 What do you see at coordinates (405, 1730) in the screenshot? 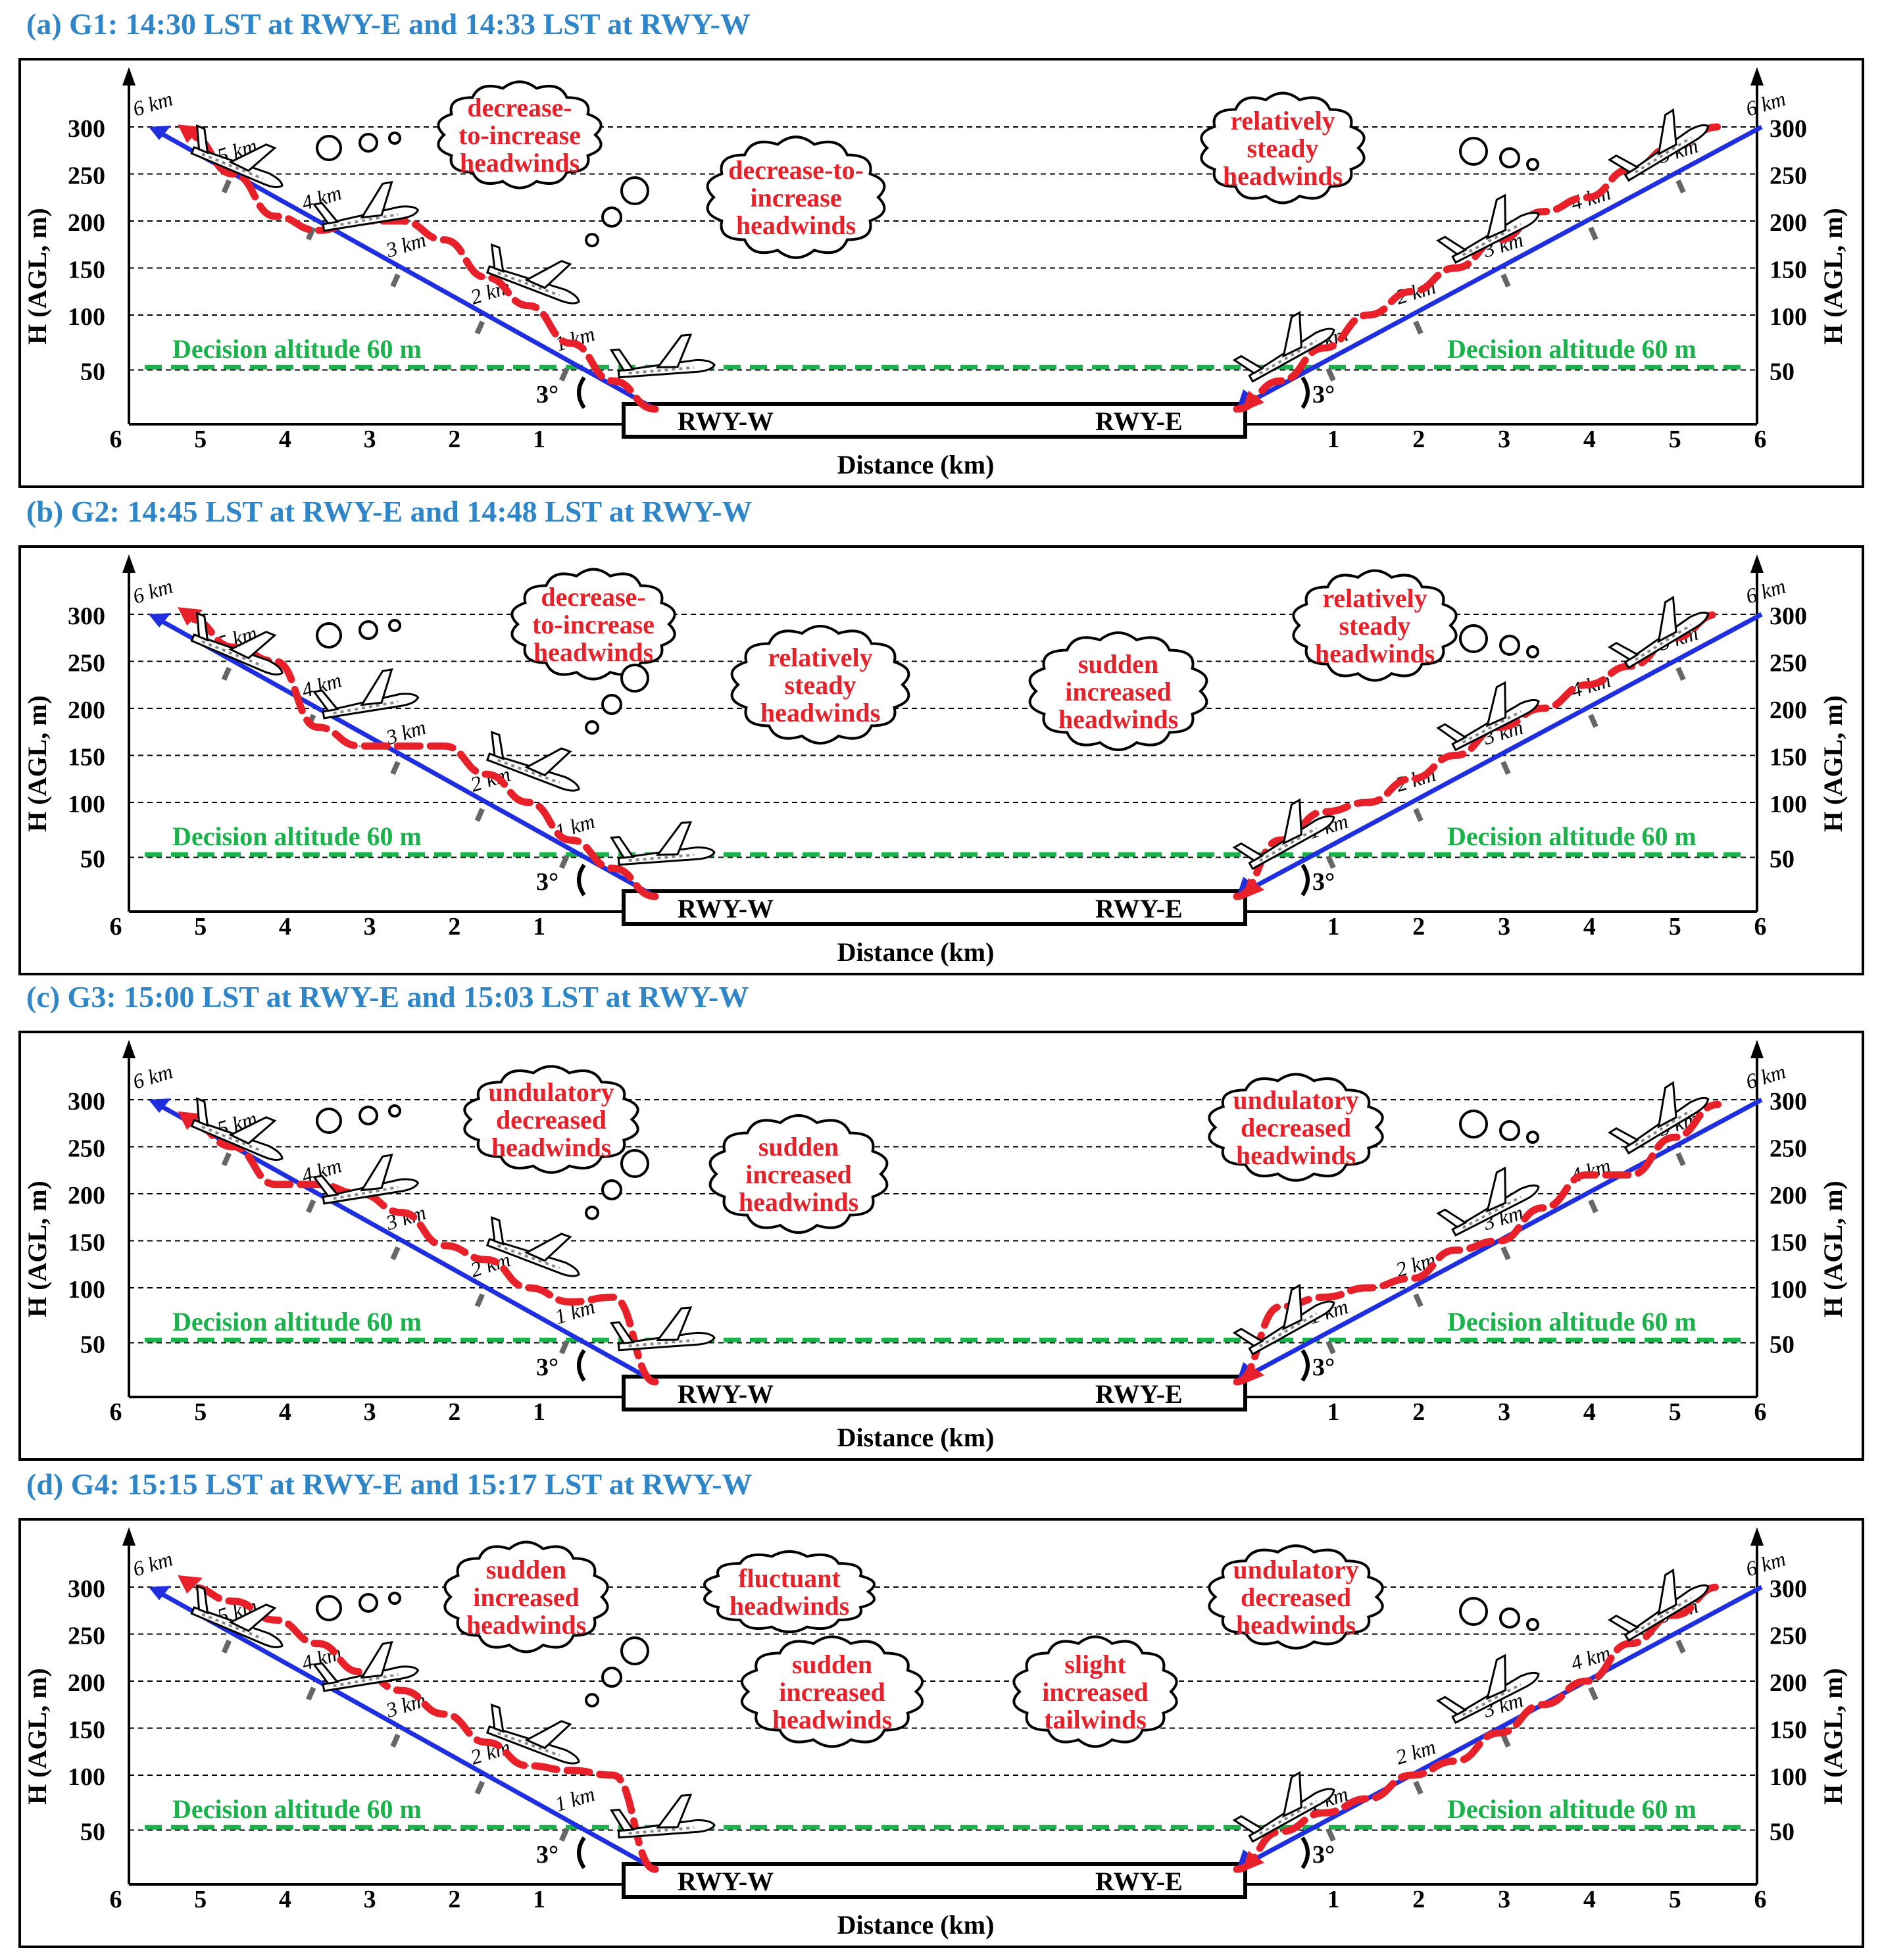
I see `glide-path-w` at bounding box center [405, 1730].